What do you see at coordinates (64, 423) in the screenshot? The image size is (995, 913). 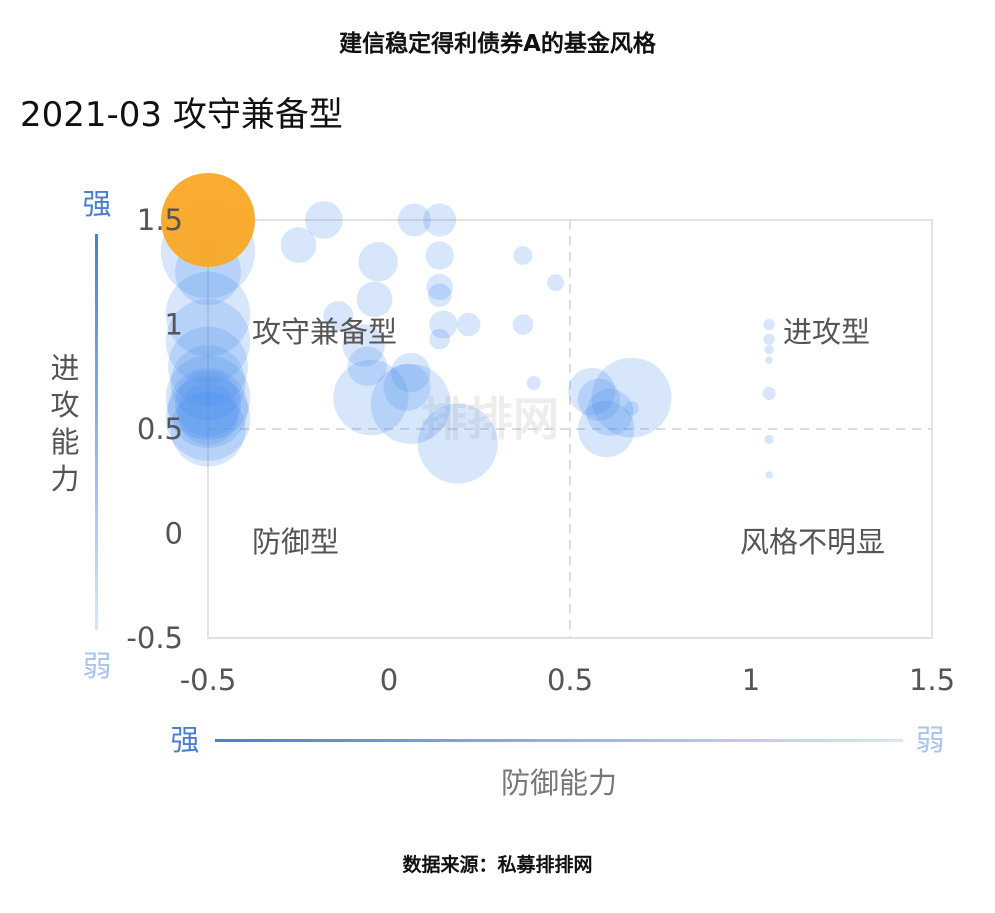 I see `y-axis-label: 进攻能力` at bounding box center [64, 423].